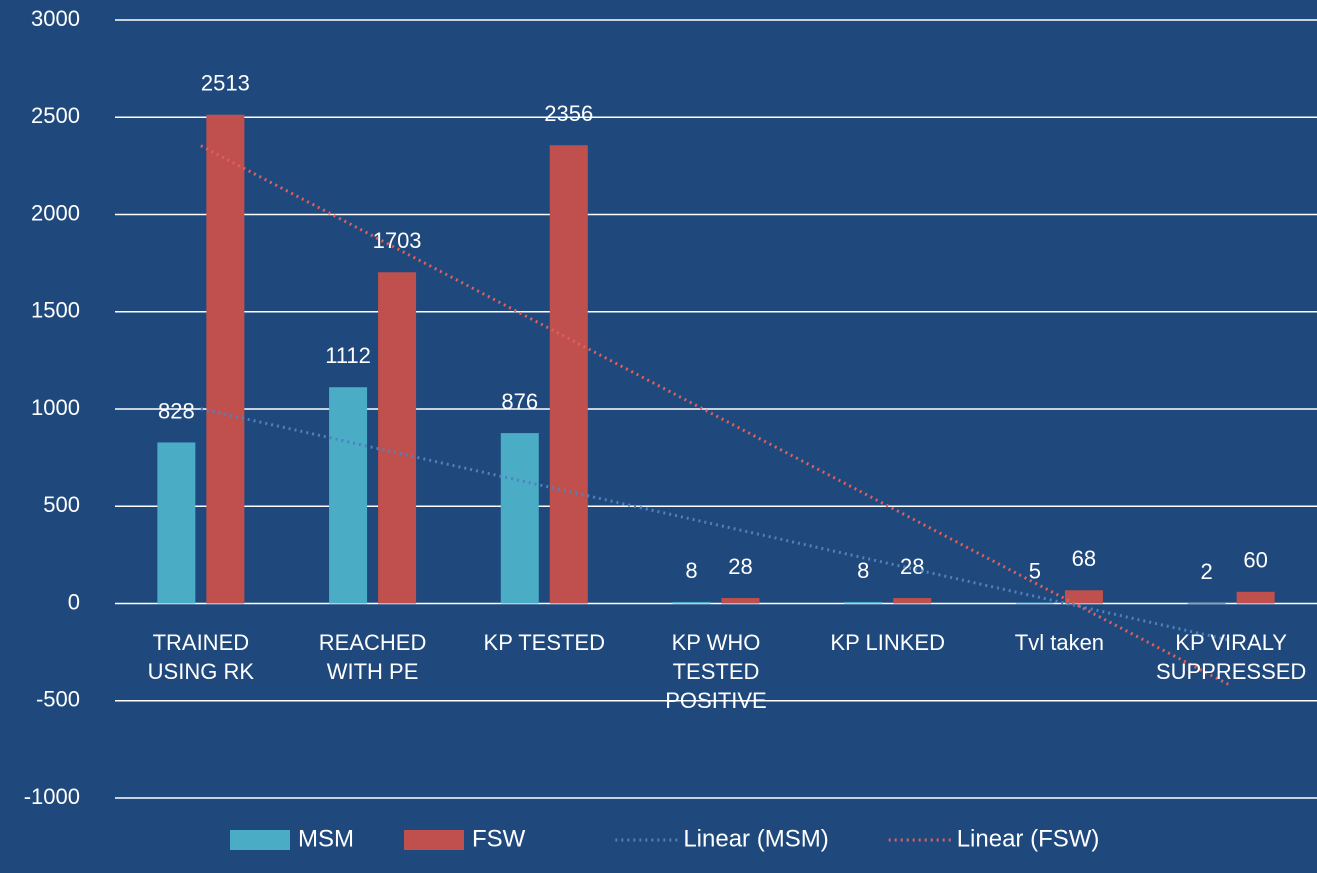 The image size is (1317, 873). What do you see at coordinates (326, 838) in the screenshot?
I see `legend-label: MSM` at bounding box center [326, 838].